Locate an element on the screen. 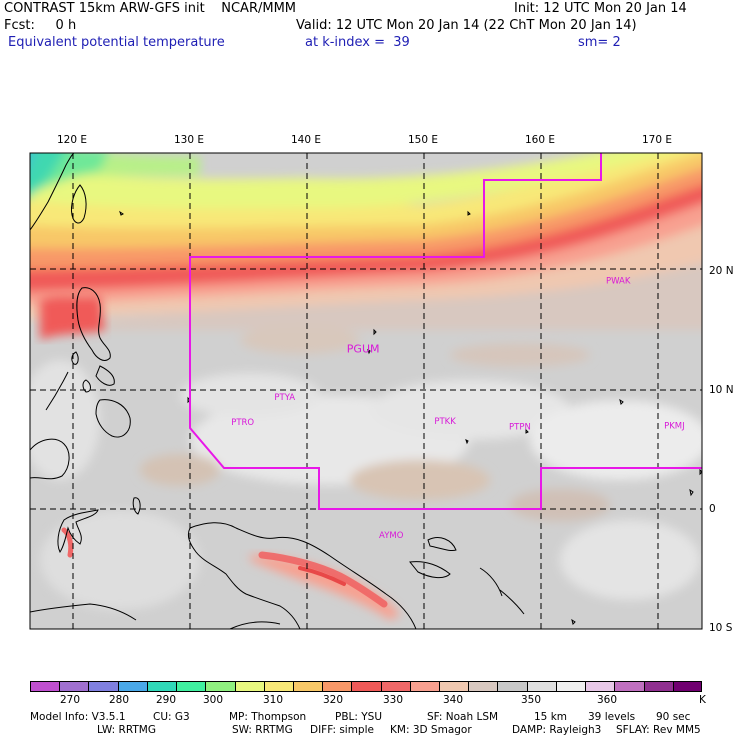  model-info-item: SW: RRTMG is located at coordinates (262, 730).